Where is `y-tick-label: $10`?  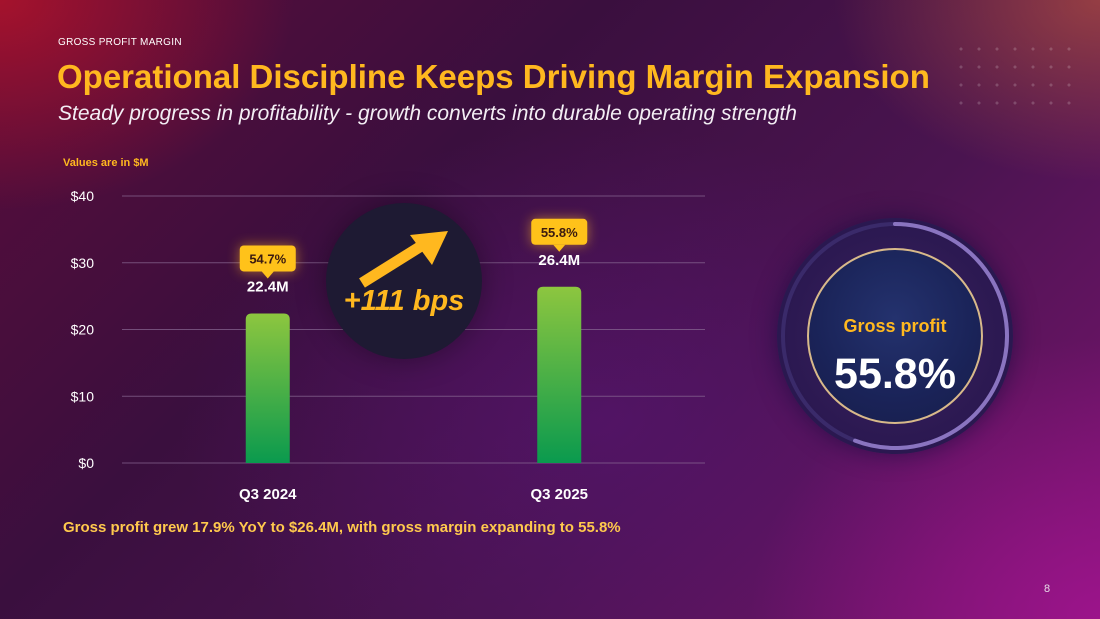
y-tick-label: $10 is located at coordinates (83, 396).